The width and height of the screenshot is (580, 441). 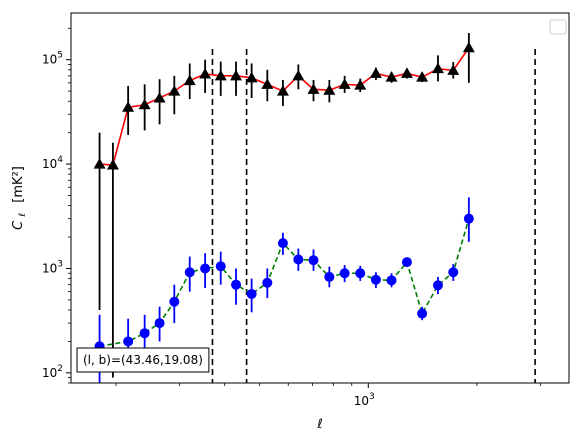 I want to click on x-tick-base-0: 10, so click(x=361, y=401).